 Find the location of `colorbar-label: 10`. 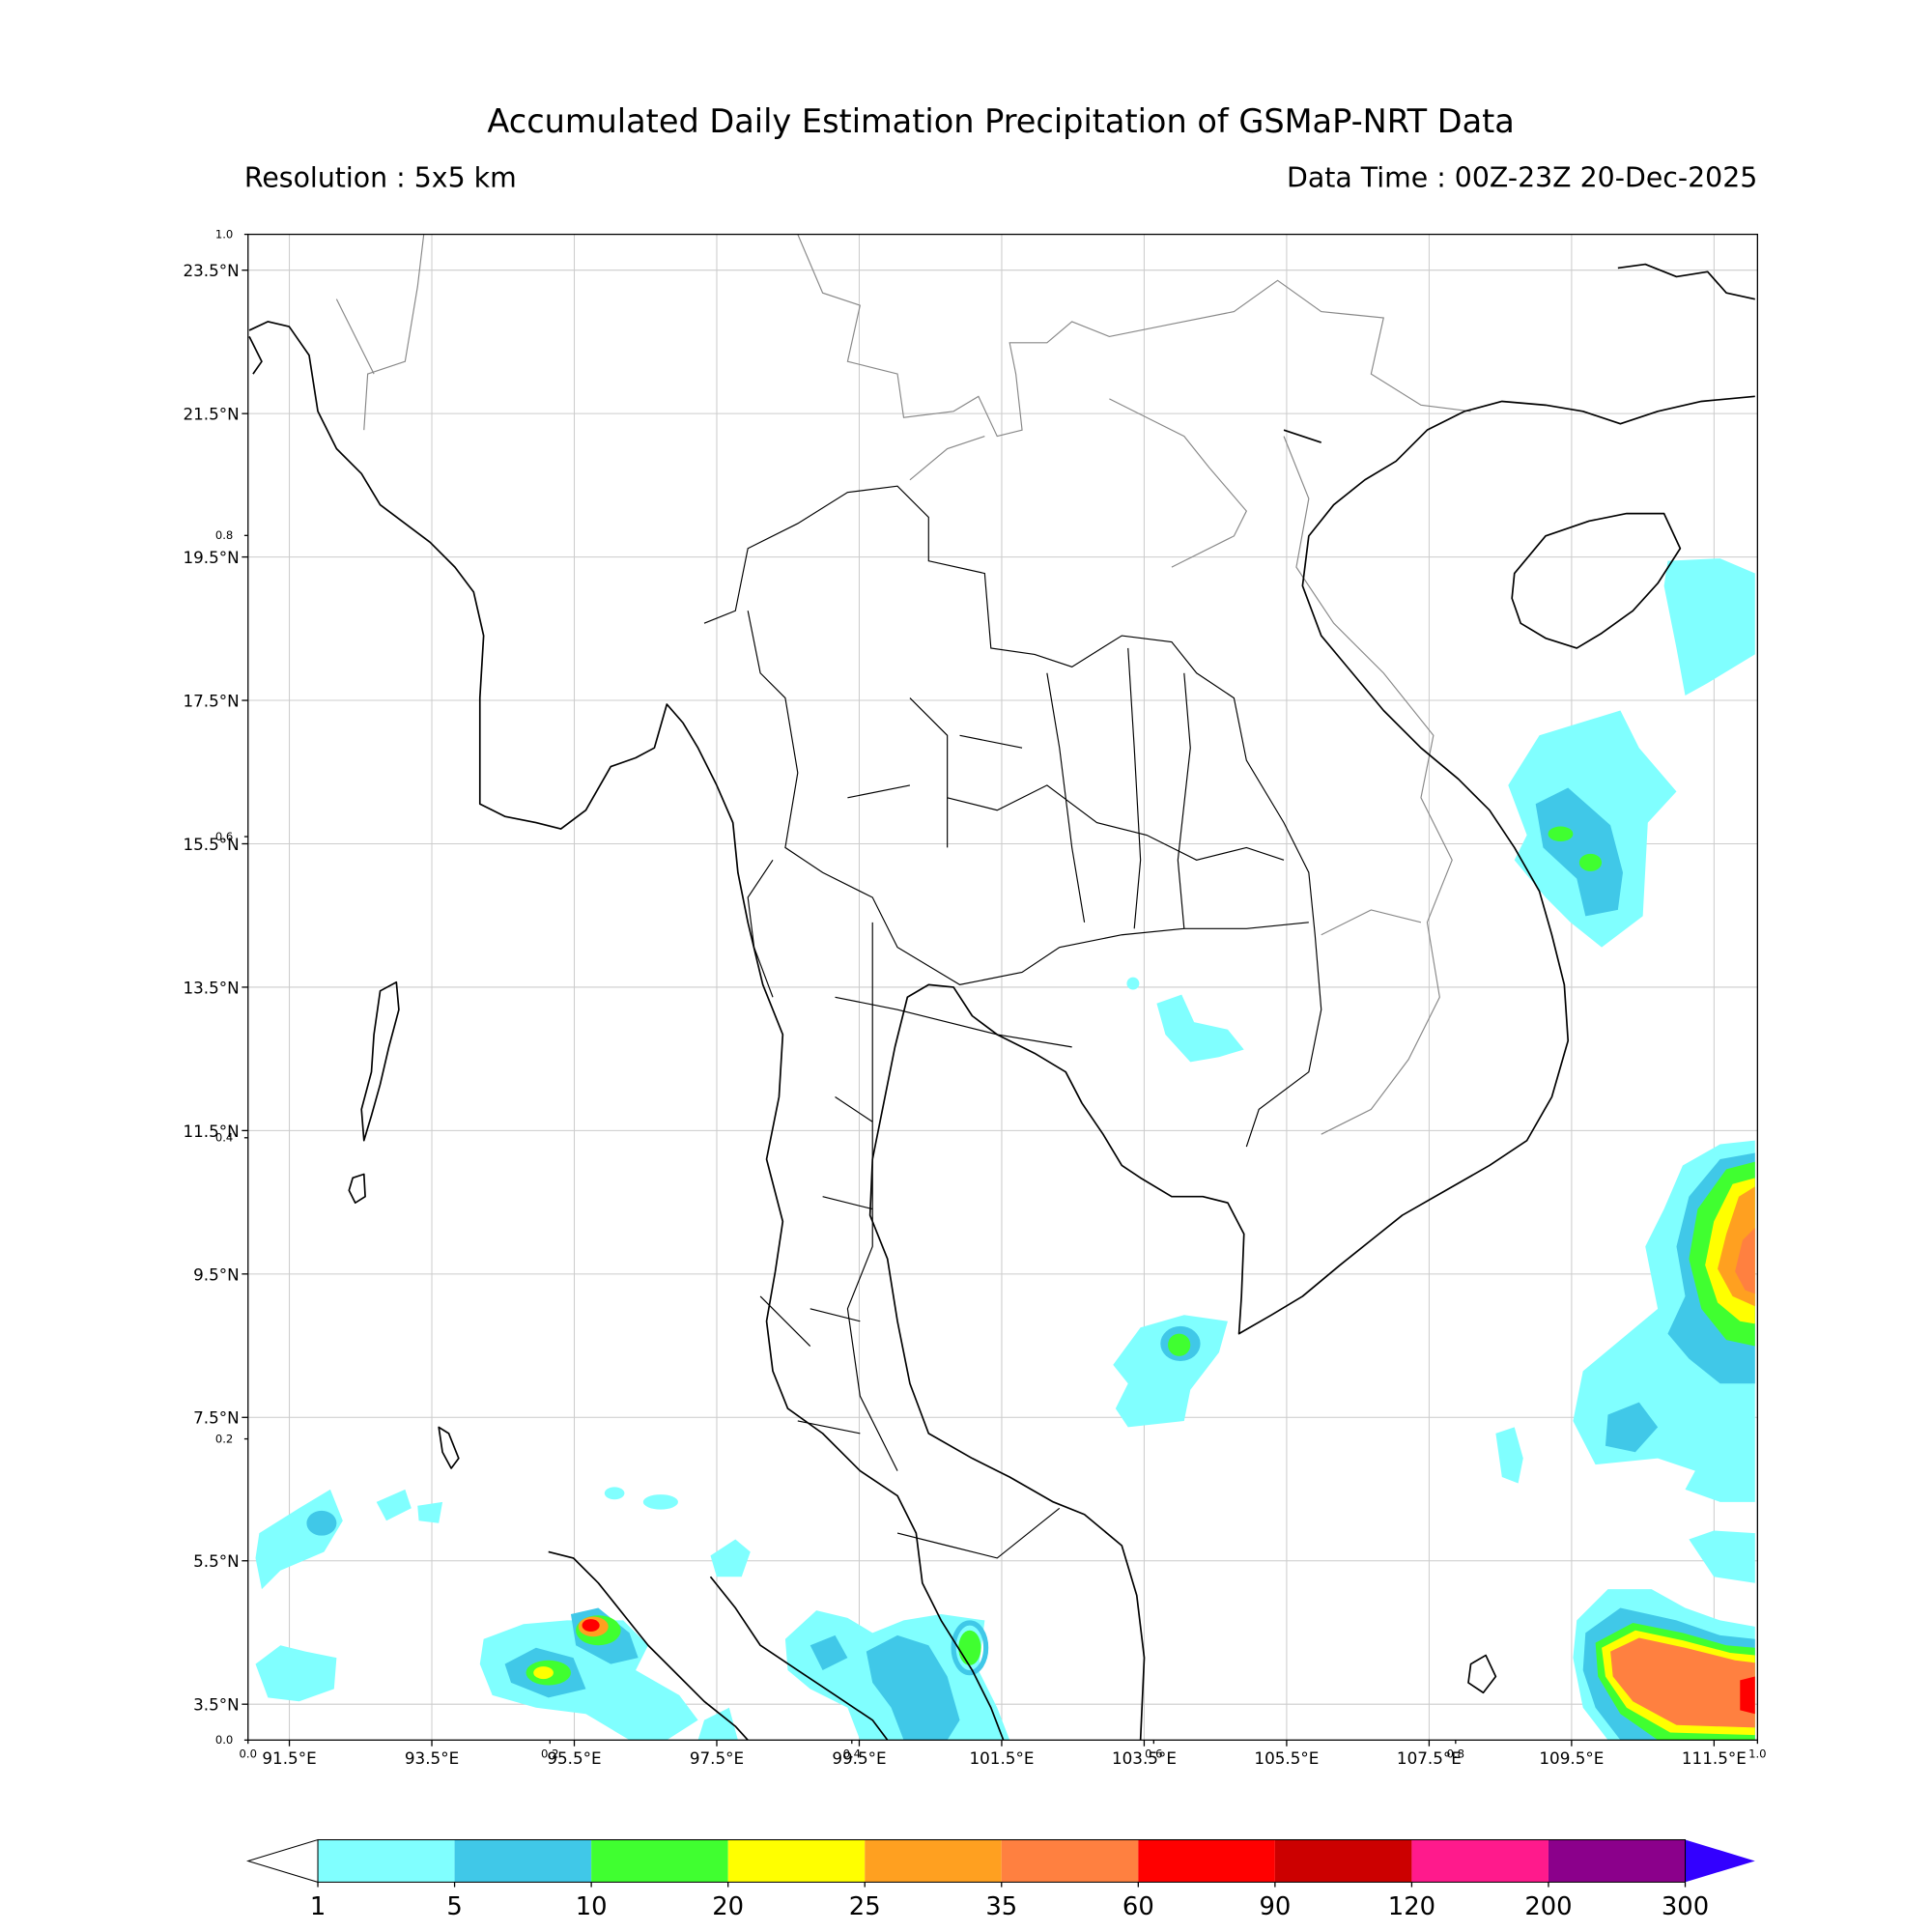

colorbar-label: 10 is located at coordinates (592, 1906).